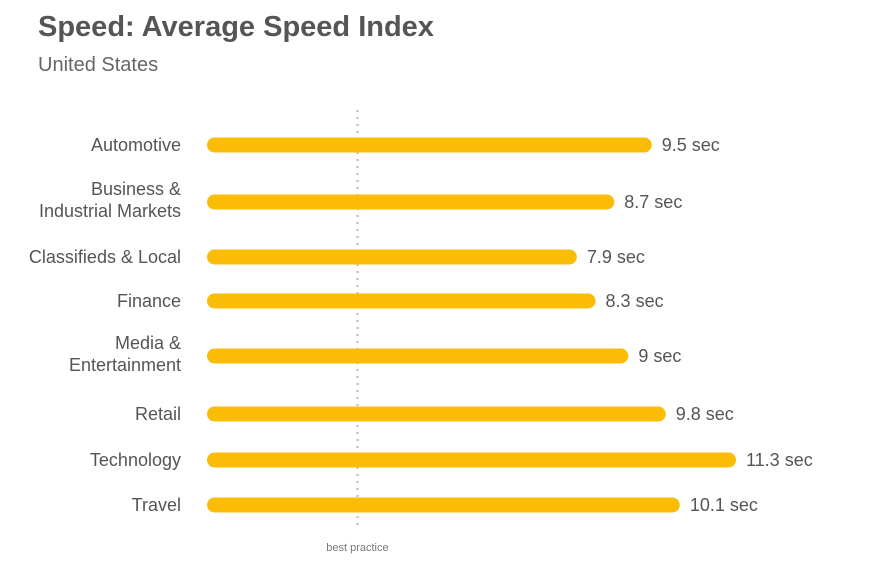 The width and height of the screenshot is (894, 581). Describe the element at coordinates (110, 200) in the screenshot. I see `category-label: Business & Industrial Markets` at that location.